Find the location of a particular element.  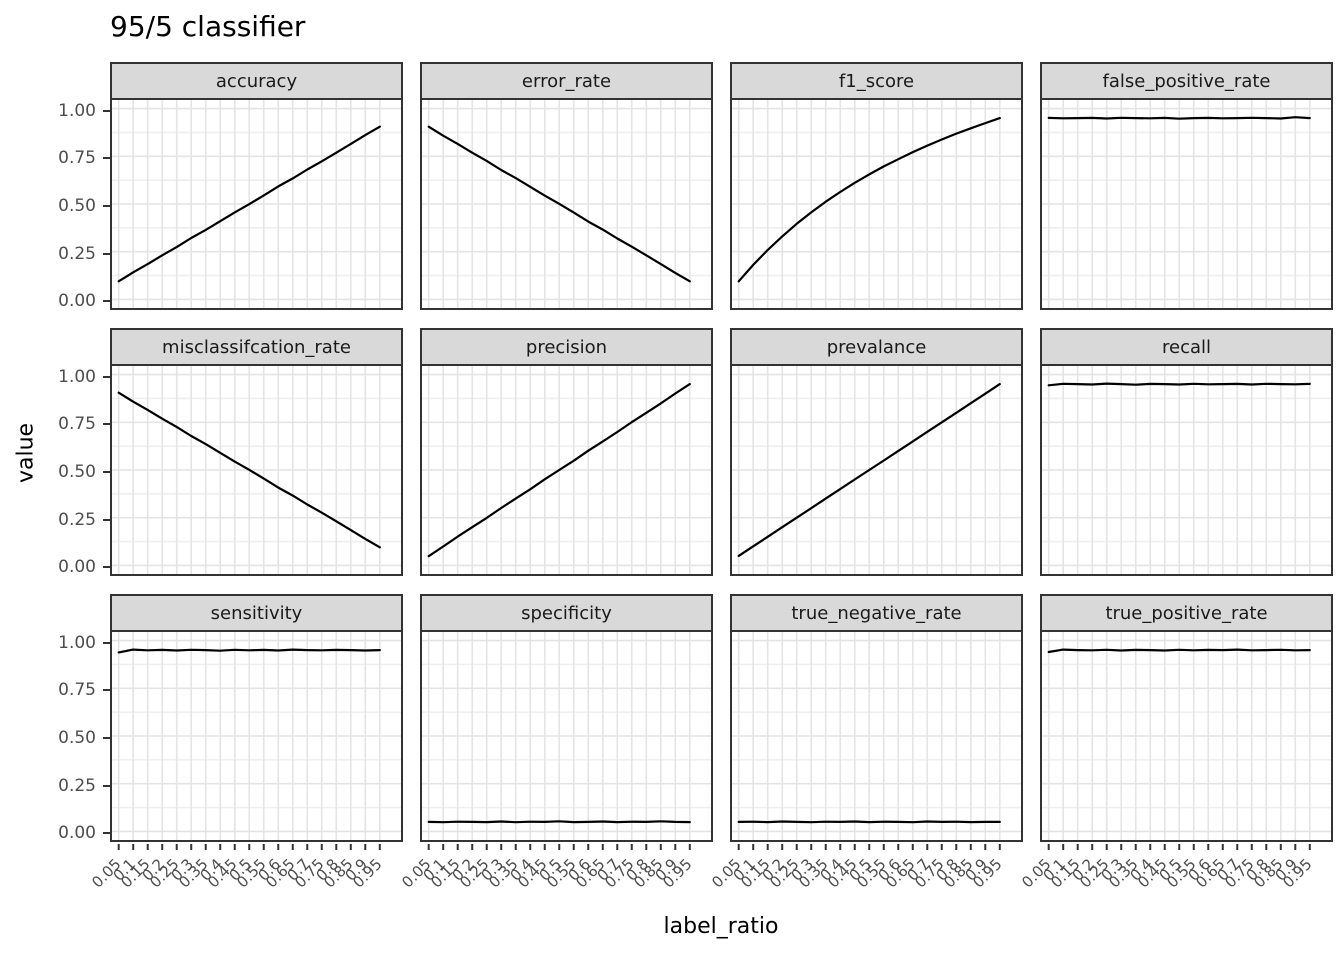

facet-label: recall is located at coordinates (1186, 347).